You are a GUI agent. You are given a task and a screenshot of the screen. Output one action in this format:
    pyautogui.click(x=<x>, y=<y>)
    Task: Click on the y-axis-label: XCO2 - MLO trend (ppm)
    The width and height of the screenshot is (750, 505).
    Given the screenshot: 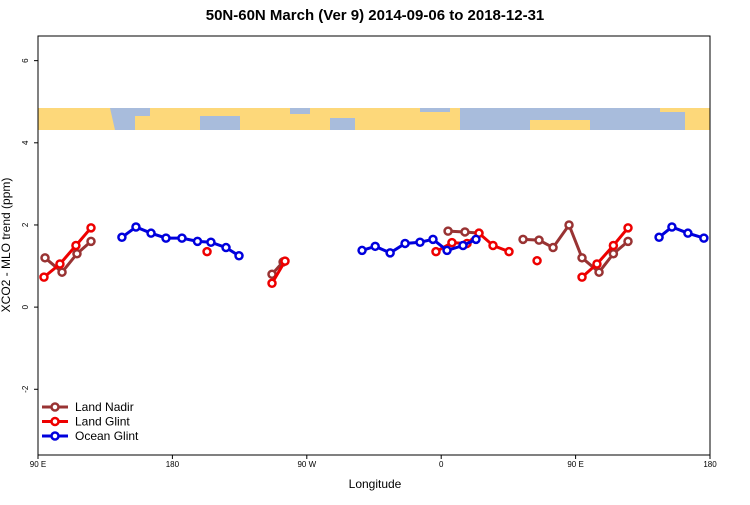 What is the action you would take?
    pyautogui.click(x=6, y=245)
    